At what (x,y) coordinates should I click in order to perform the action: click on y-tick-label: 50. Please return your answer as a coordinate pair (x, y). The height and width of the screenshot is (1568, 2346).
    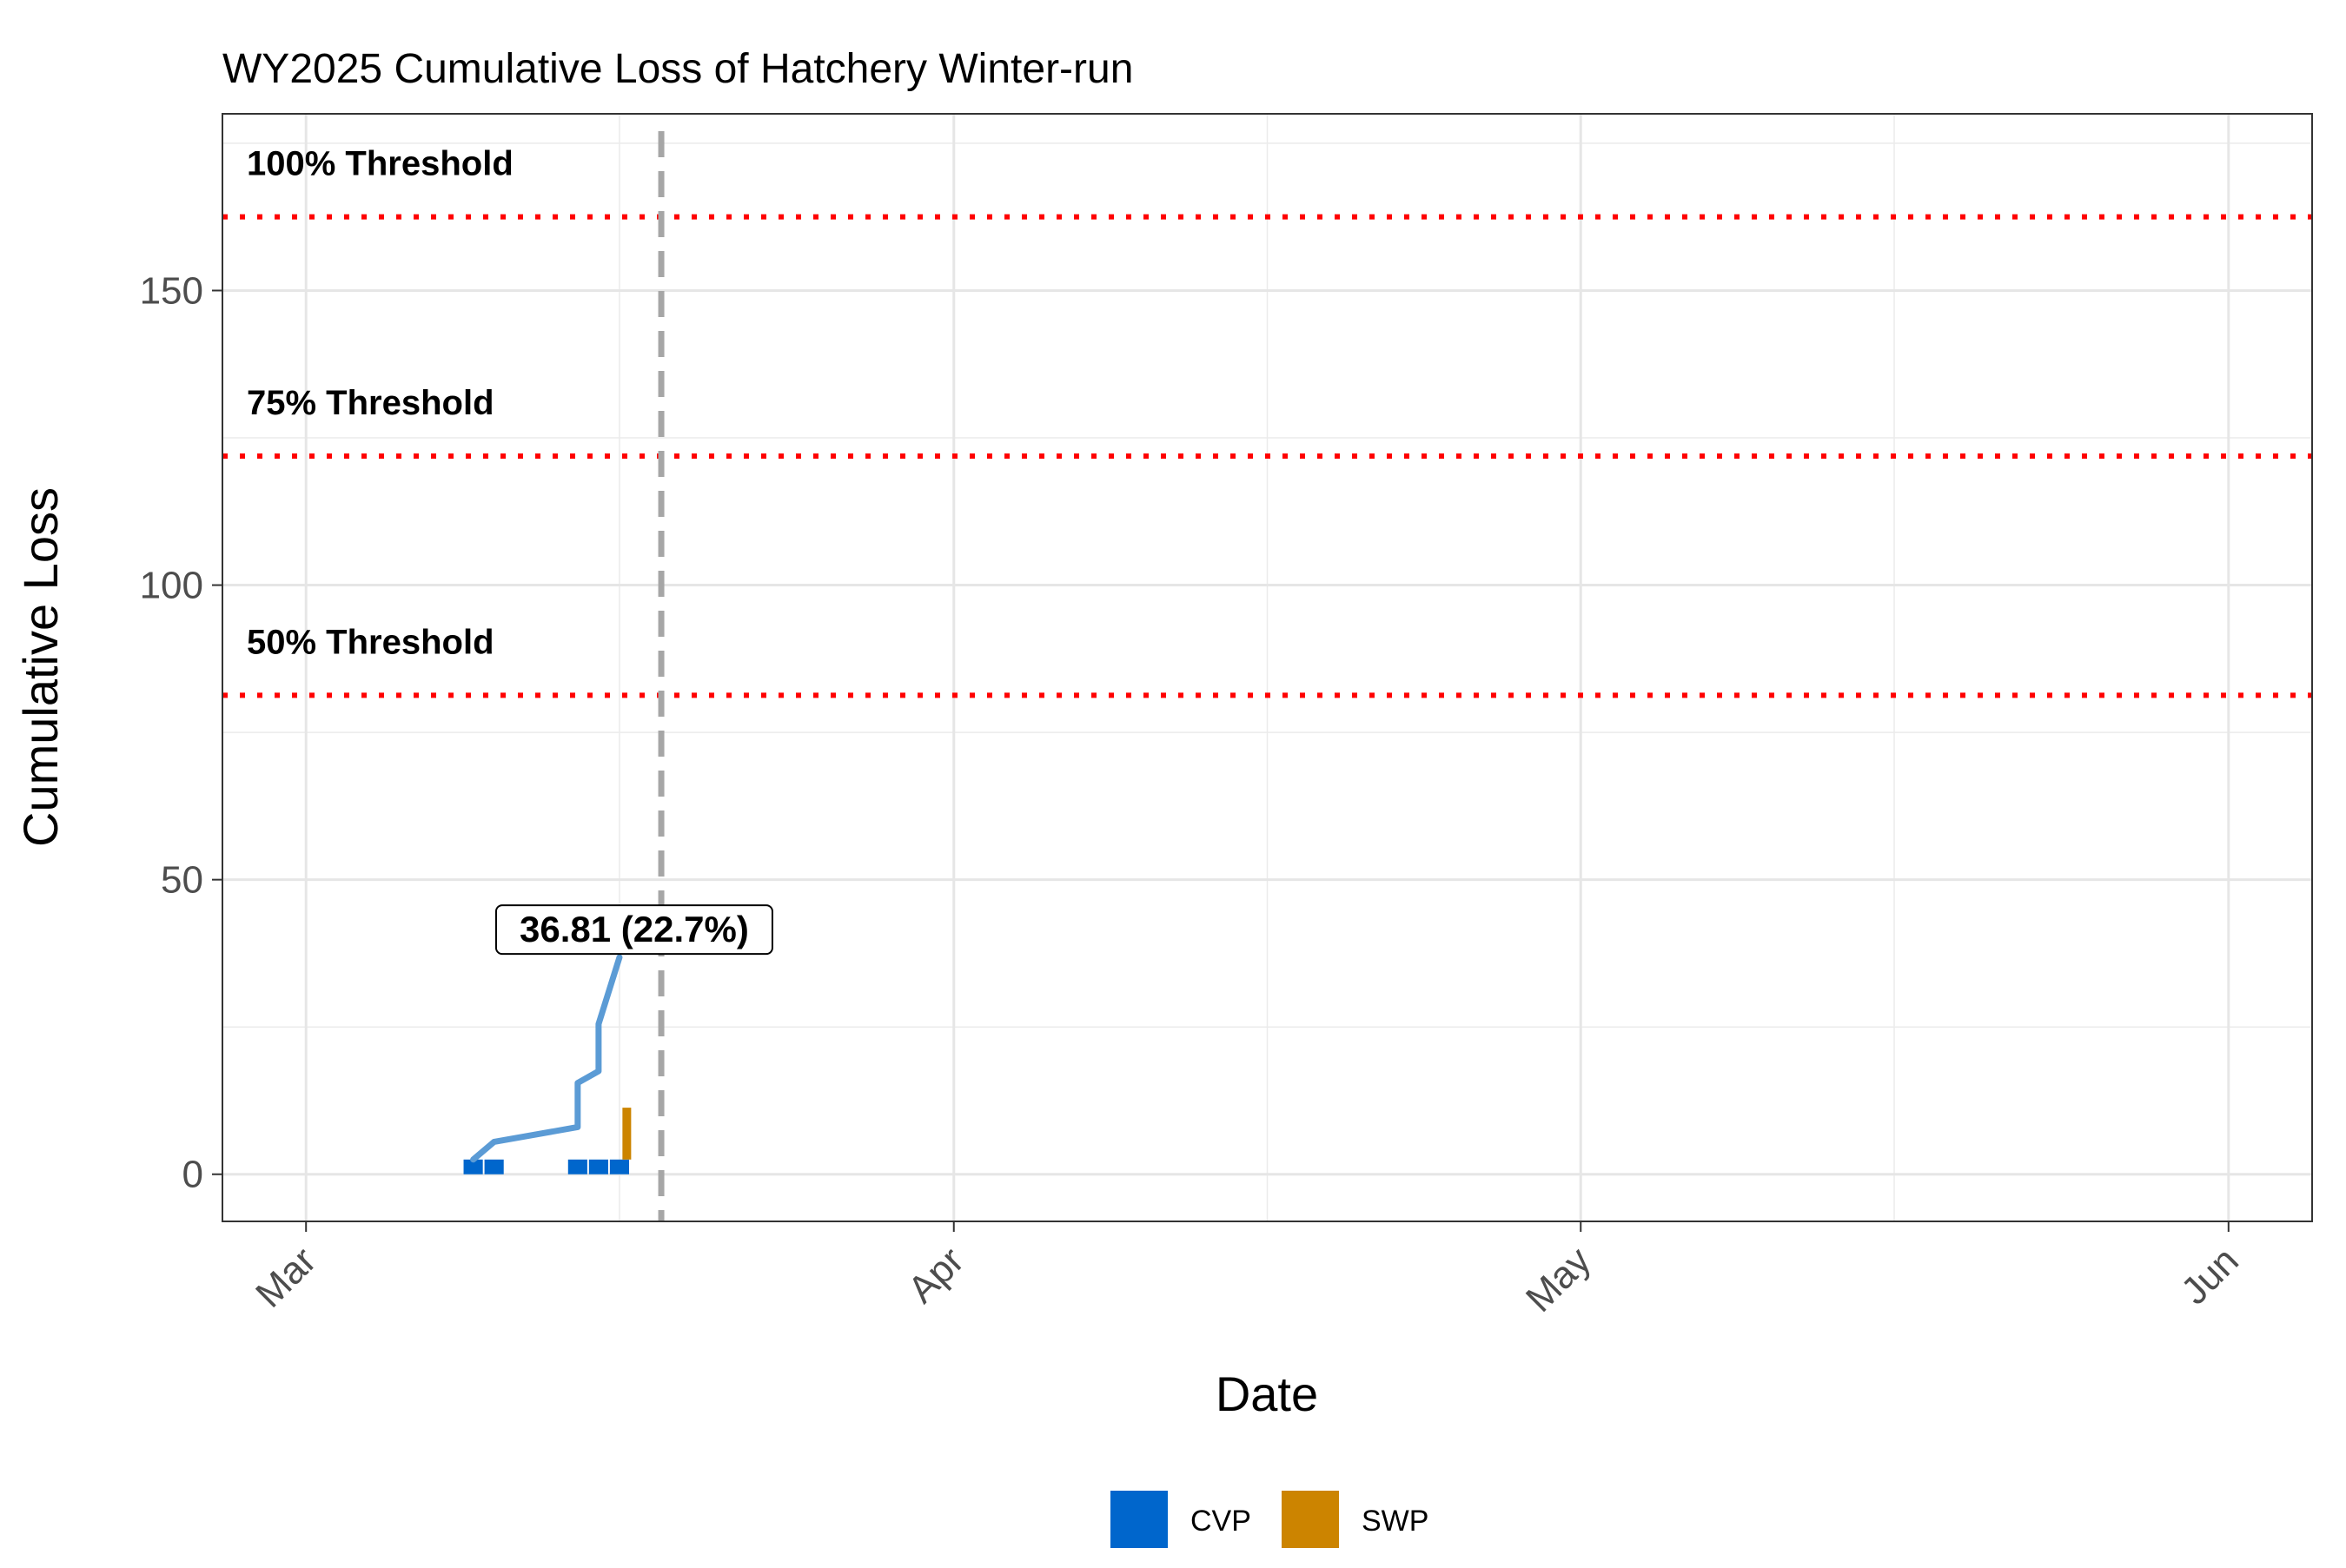
    Looking at the image, I should click on (182, 880).